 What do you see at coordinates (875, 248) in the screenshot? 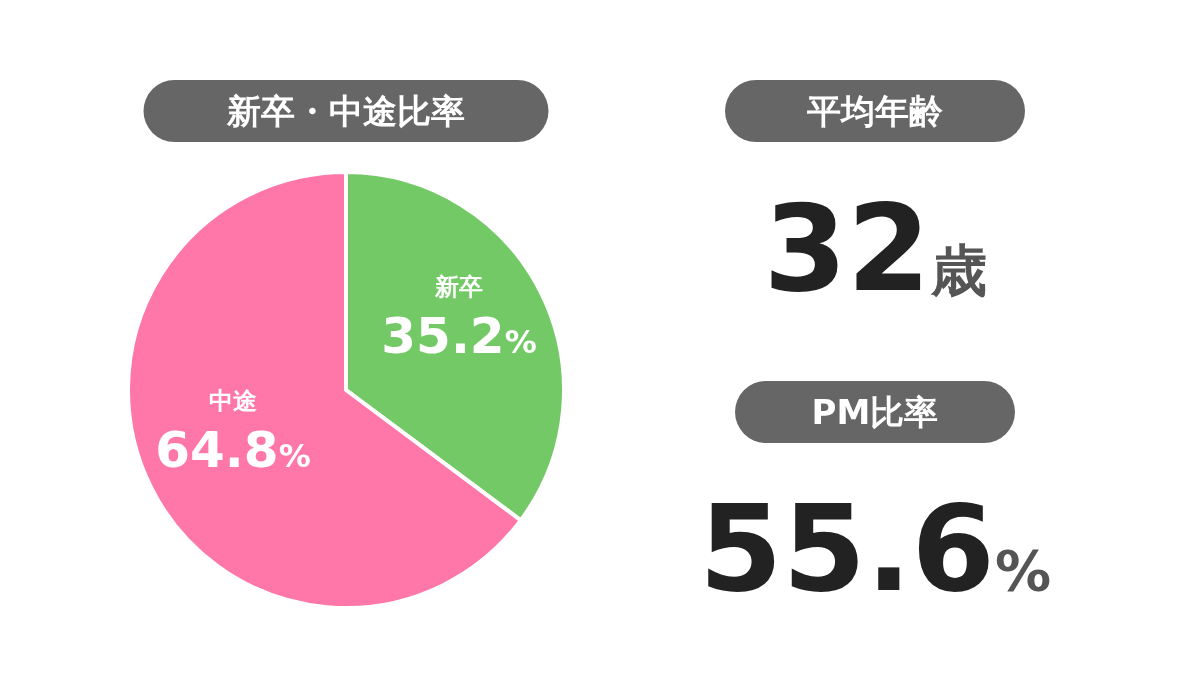
I see `text: 32歳` at bounding box center [875, 248].